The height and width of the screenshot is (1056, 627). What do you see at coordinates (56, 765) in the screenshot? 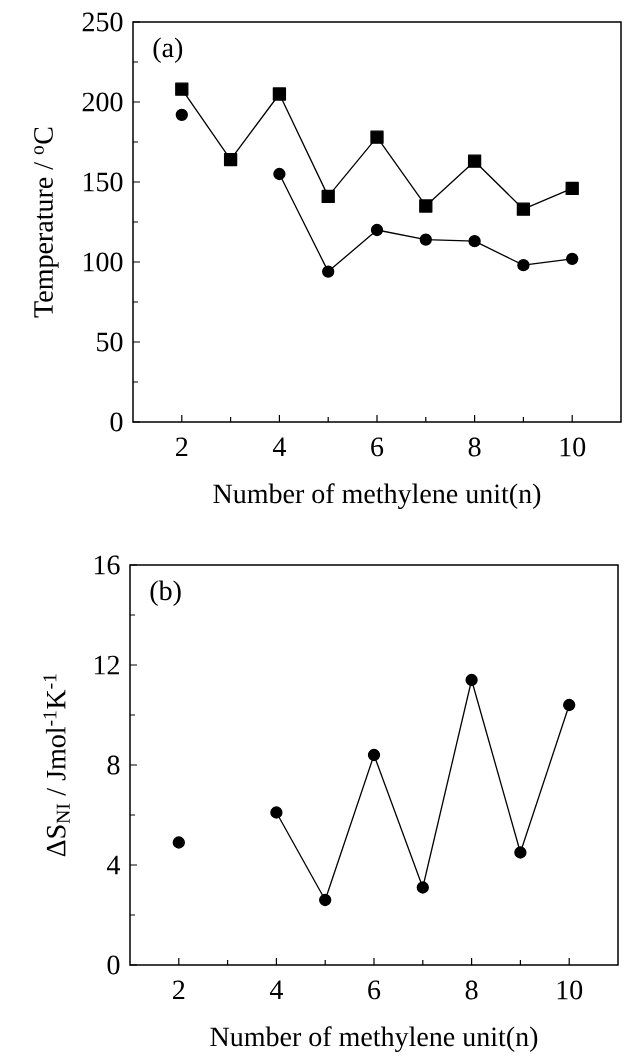
I see `y-axis-title: ΔS$_{NI}$ / Jmol$^{-1}$K$^{-1}$` at bounding box center [56, 765].